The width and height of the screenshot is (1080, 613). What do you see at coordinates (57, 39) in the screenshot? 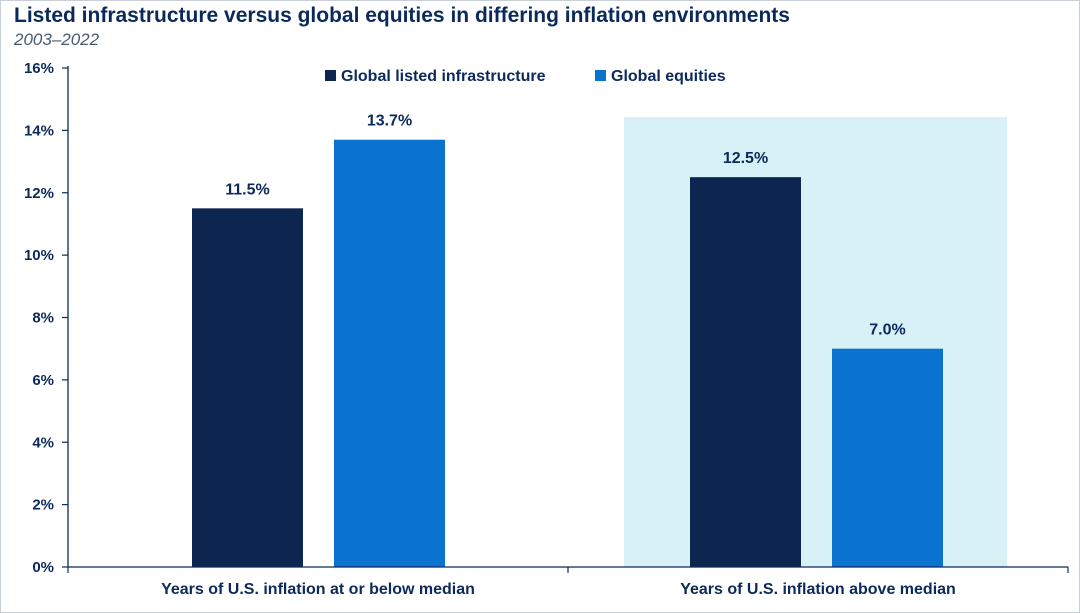
I see `chart-subtitle: 2003–2022` at bounding box center [57, 39].